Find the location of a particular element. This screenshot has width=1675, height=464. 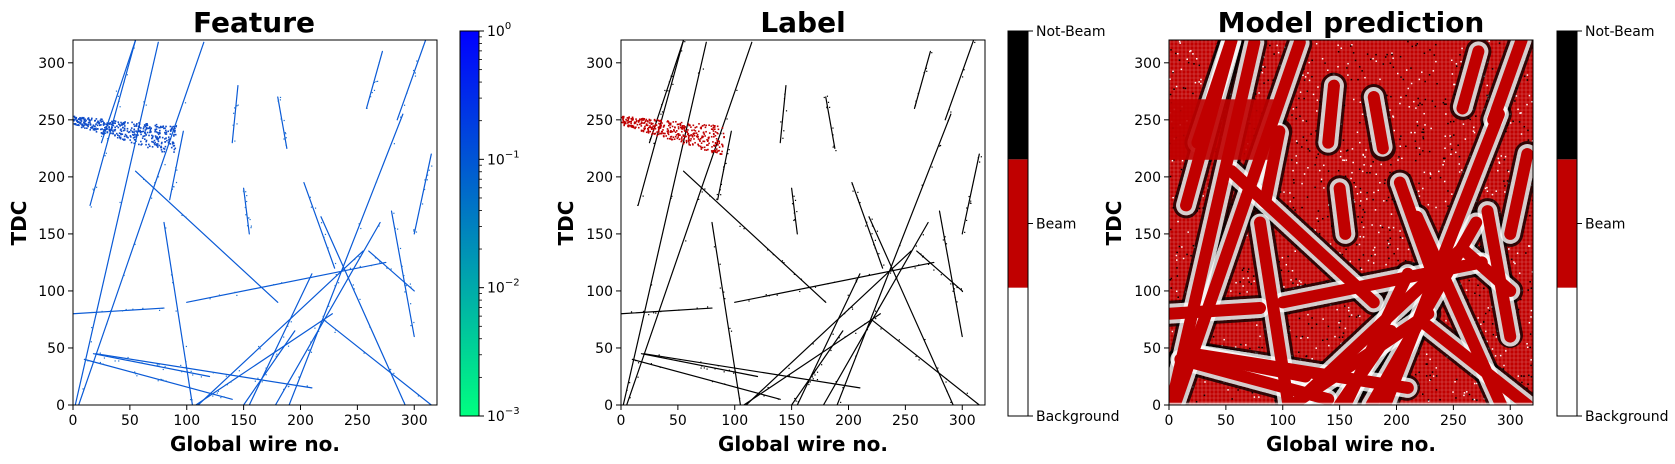

colorbar-tick-label: 100 is located at coordinates (499, 30).